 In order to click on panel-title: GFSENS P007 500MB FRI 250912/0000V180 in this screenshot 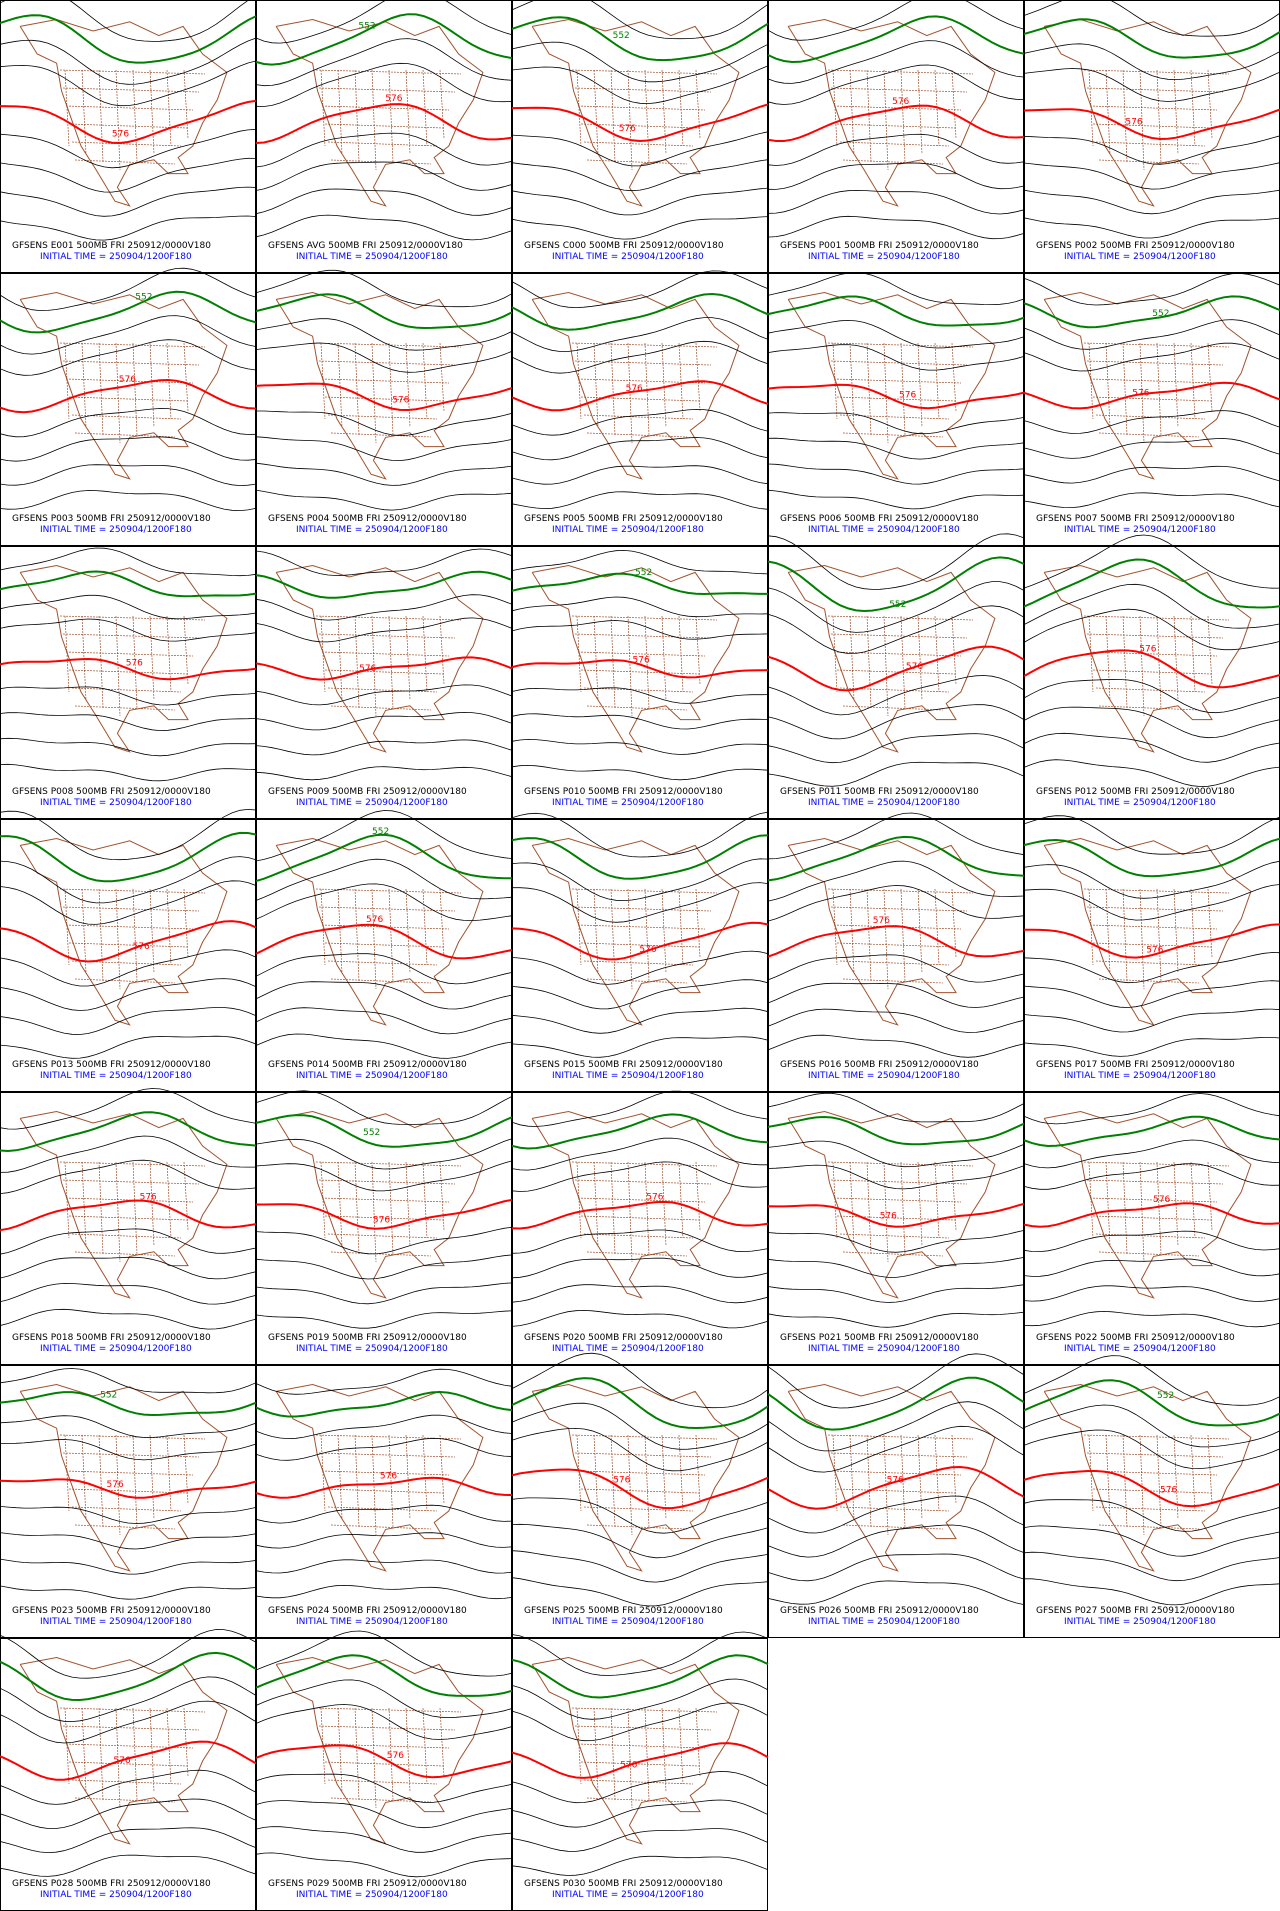, I will do `click(1135, 519)`.